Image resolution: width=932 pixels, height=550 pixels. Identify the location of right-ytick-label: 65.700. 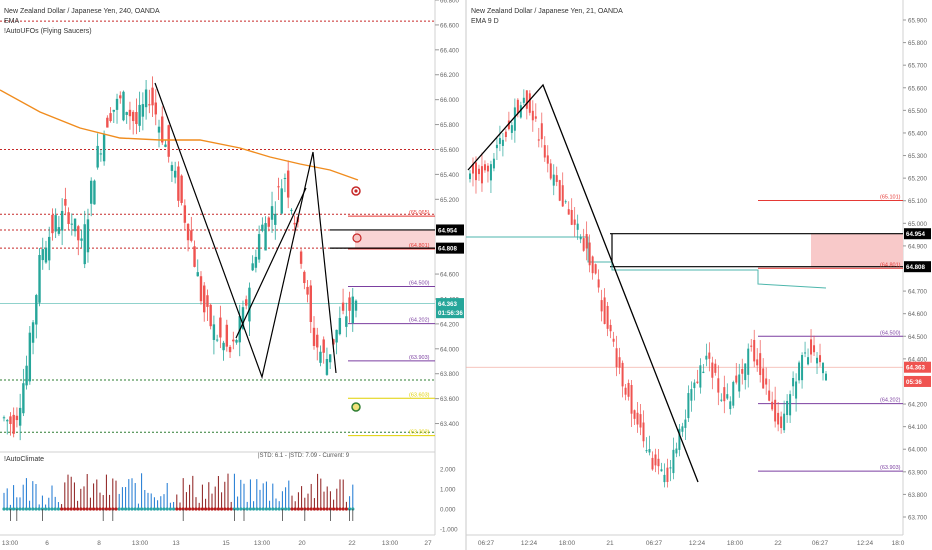
(917, 66).